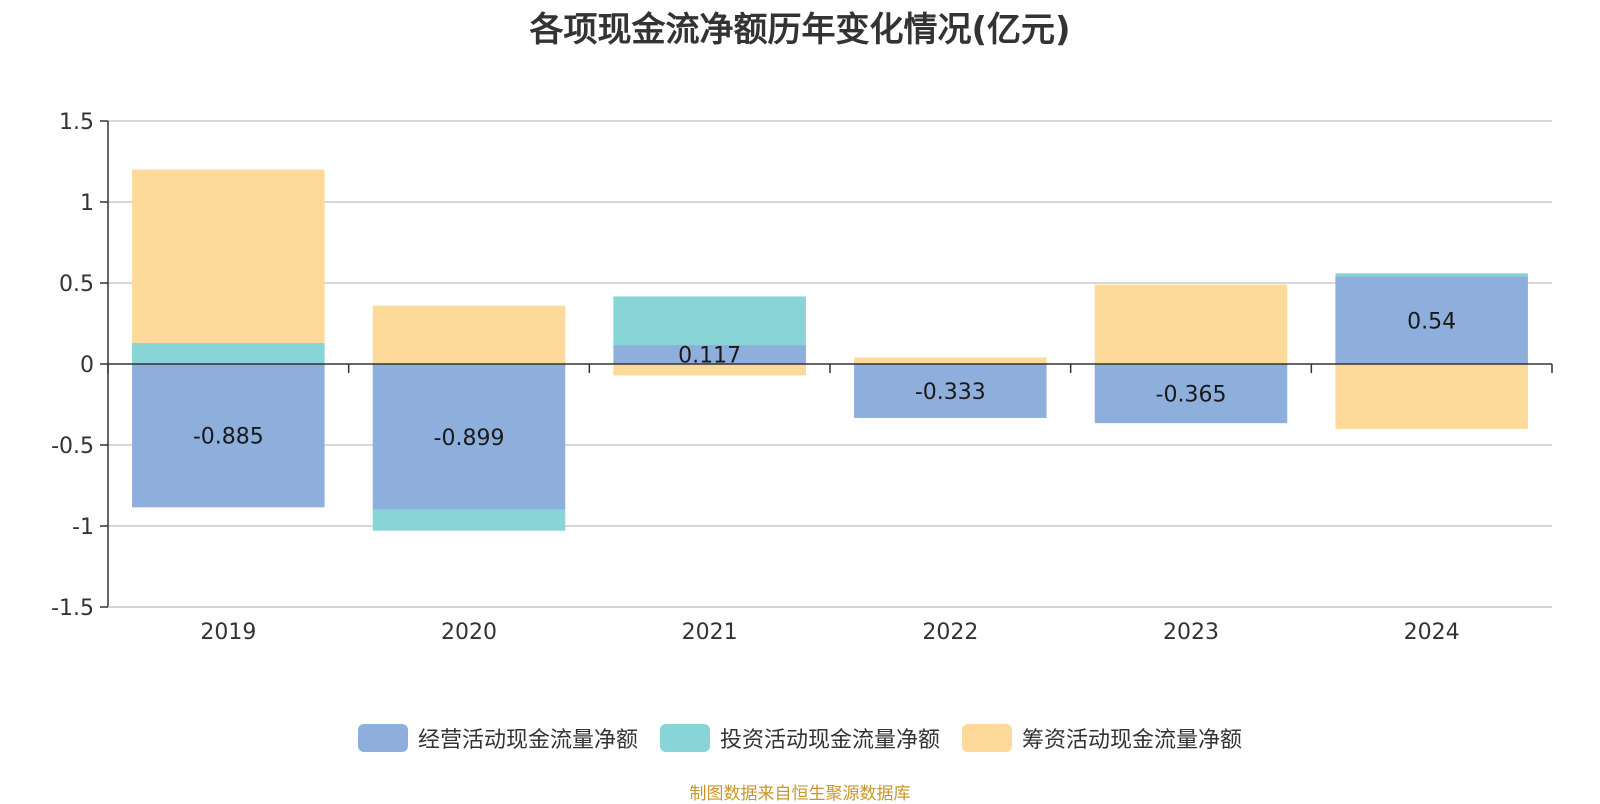  I want to click on data-label: -0.333, so click(950, 392).